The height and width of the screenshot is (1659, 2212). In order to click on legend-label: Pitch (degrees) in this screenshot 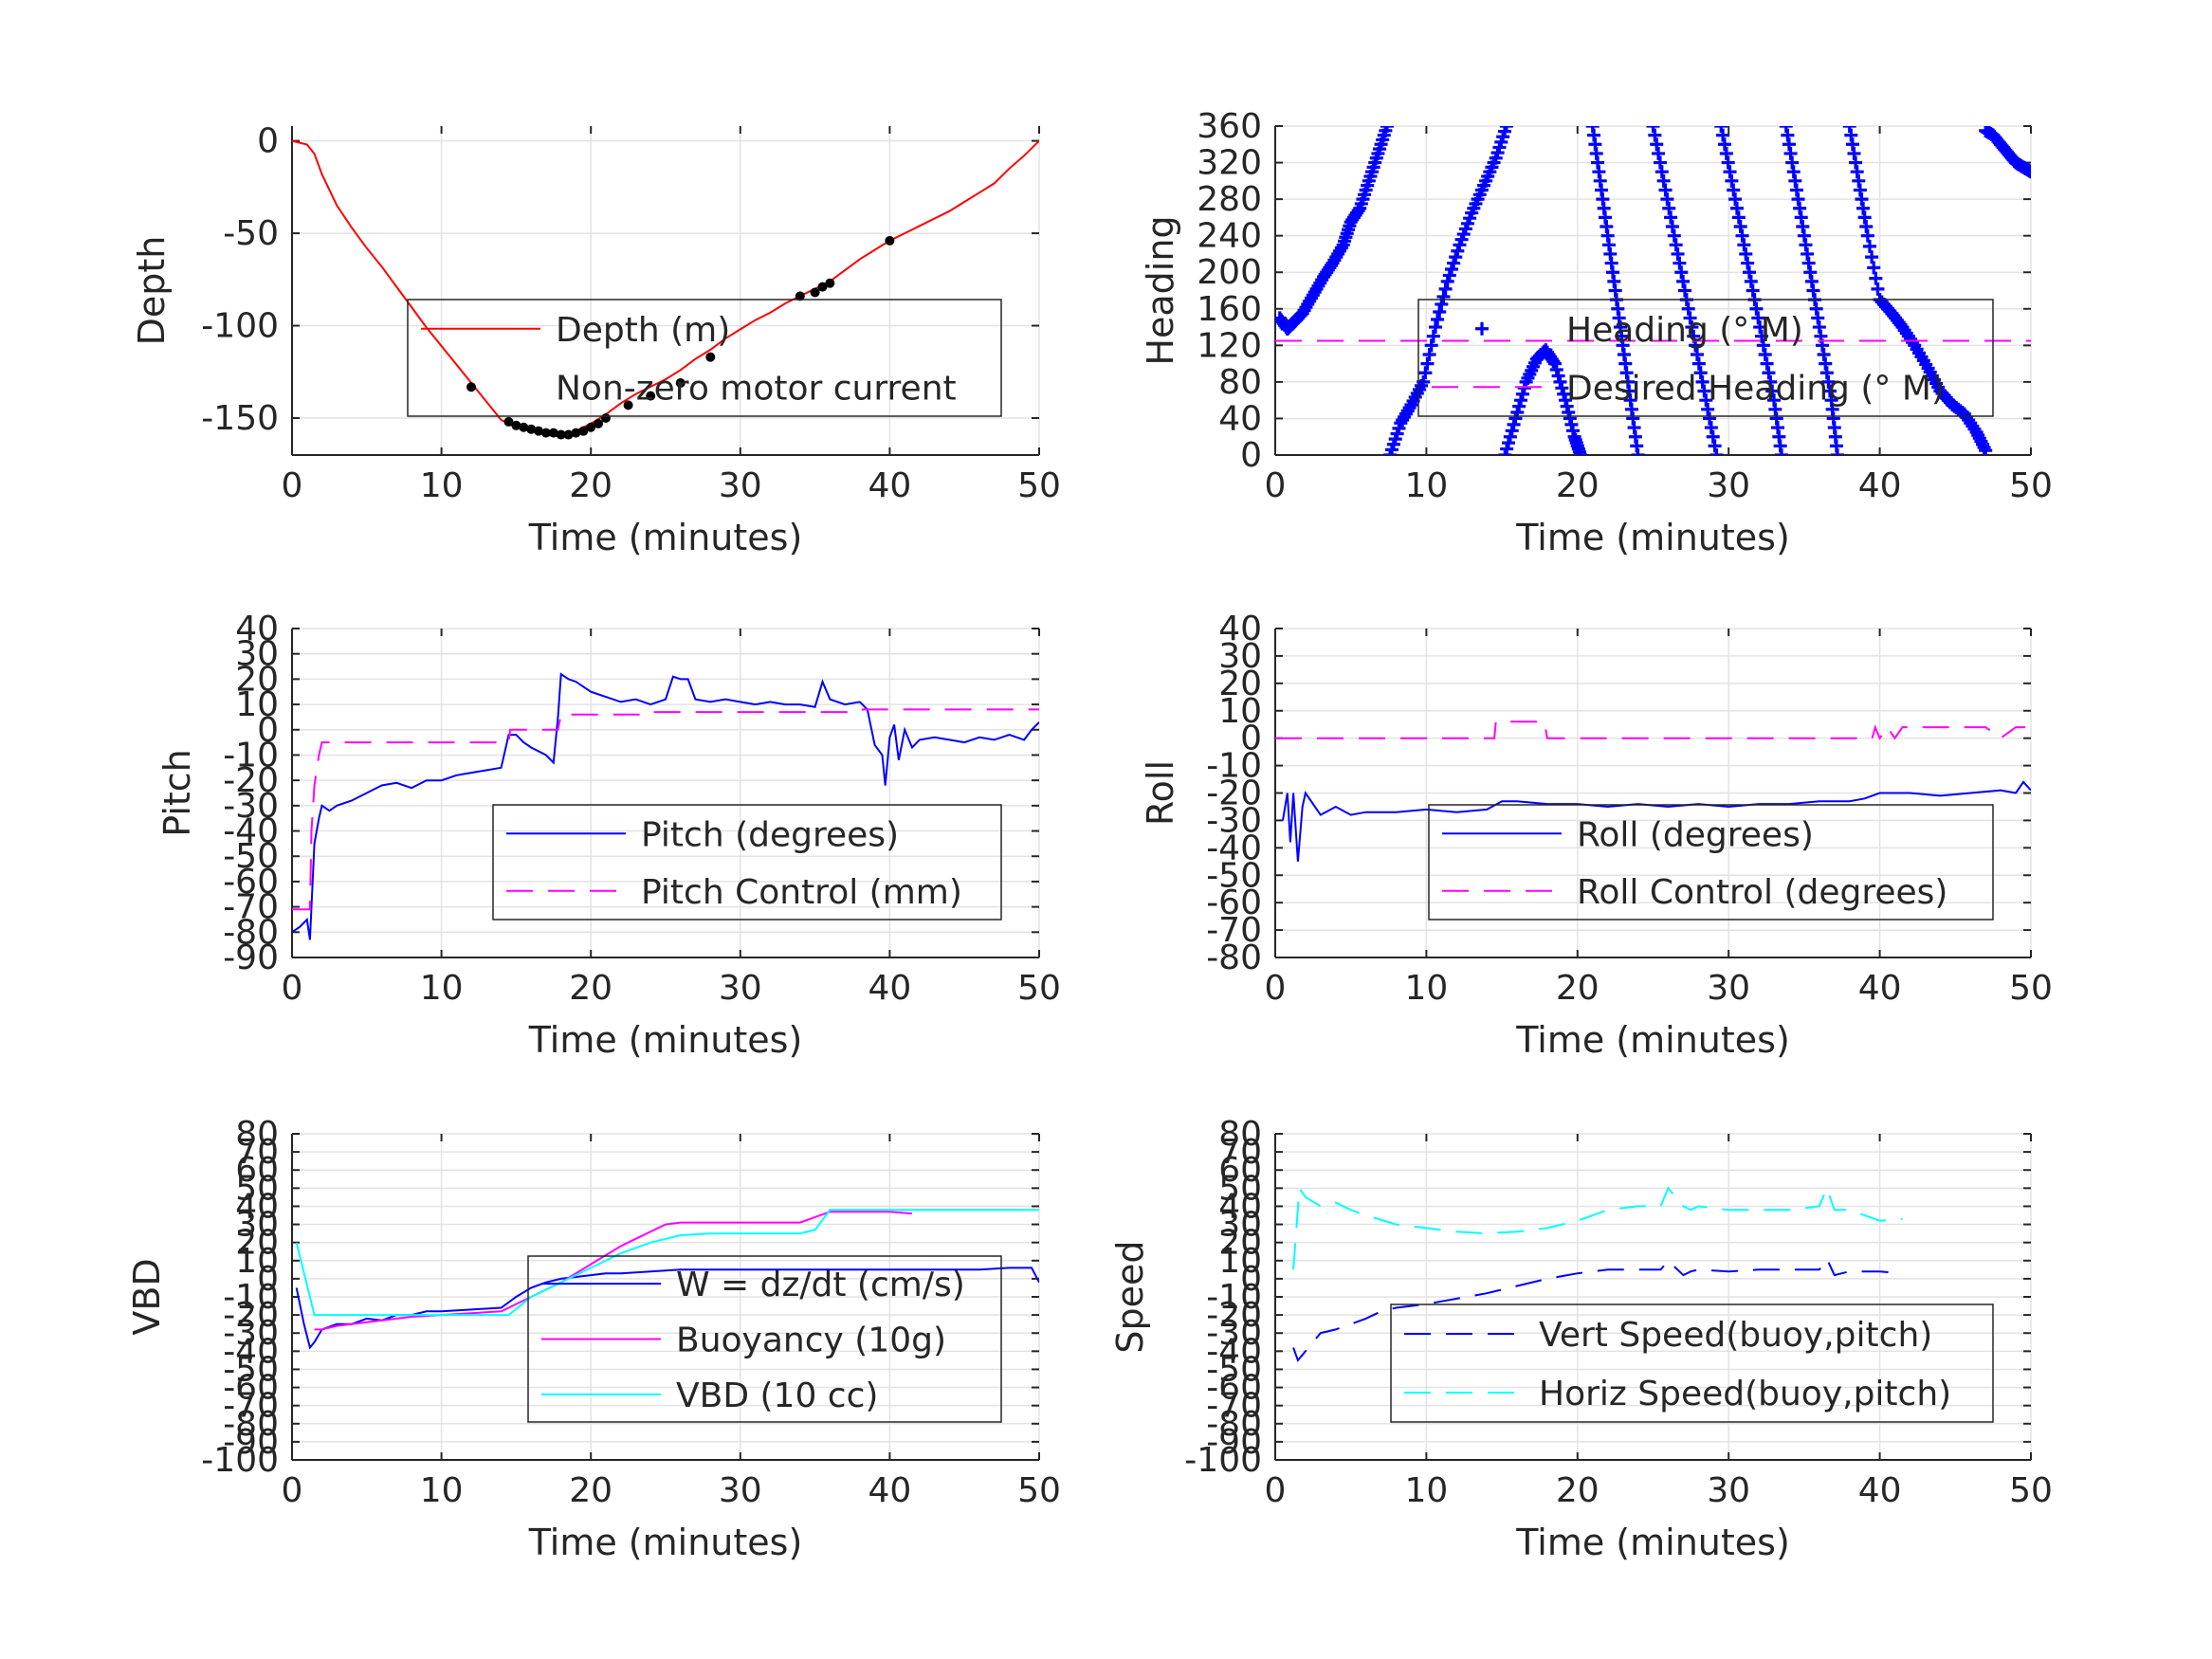, I will do `click(770, 834)`.